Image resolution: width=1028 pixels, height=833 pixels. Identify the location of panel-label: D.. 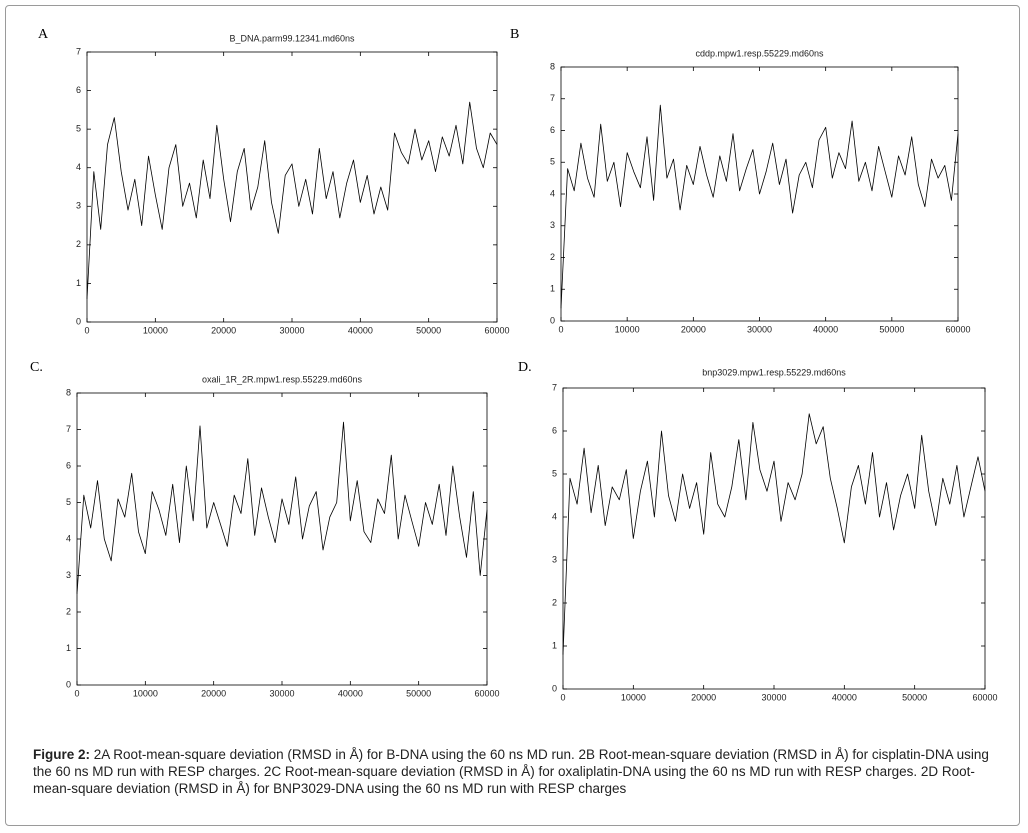
(525, 367).